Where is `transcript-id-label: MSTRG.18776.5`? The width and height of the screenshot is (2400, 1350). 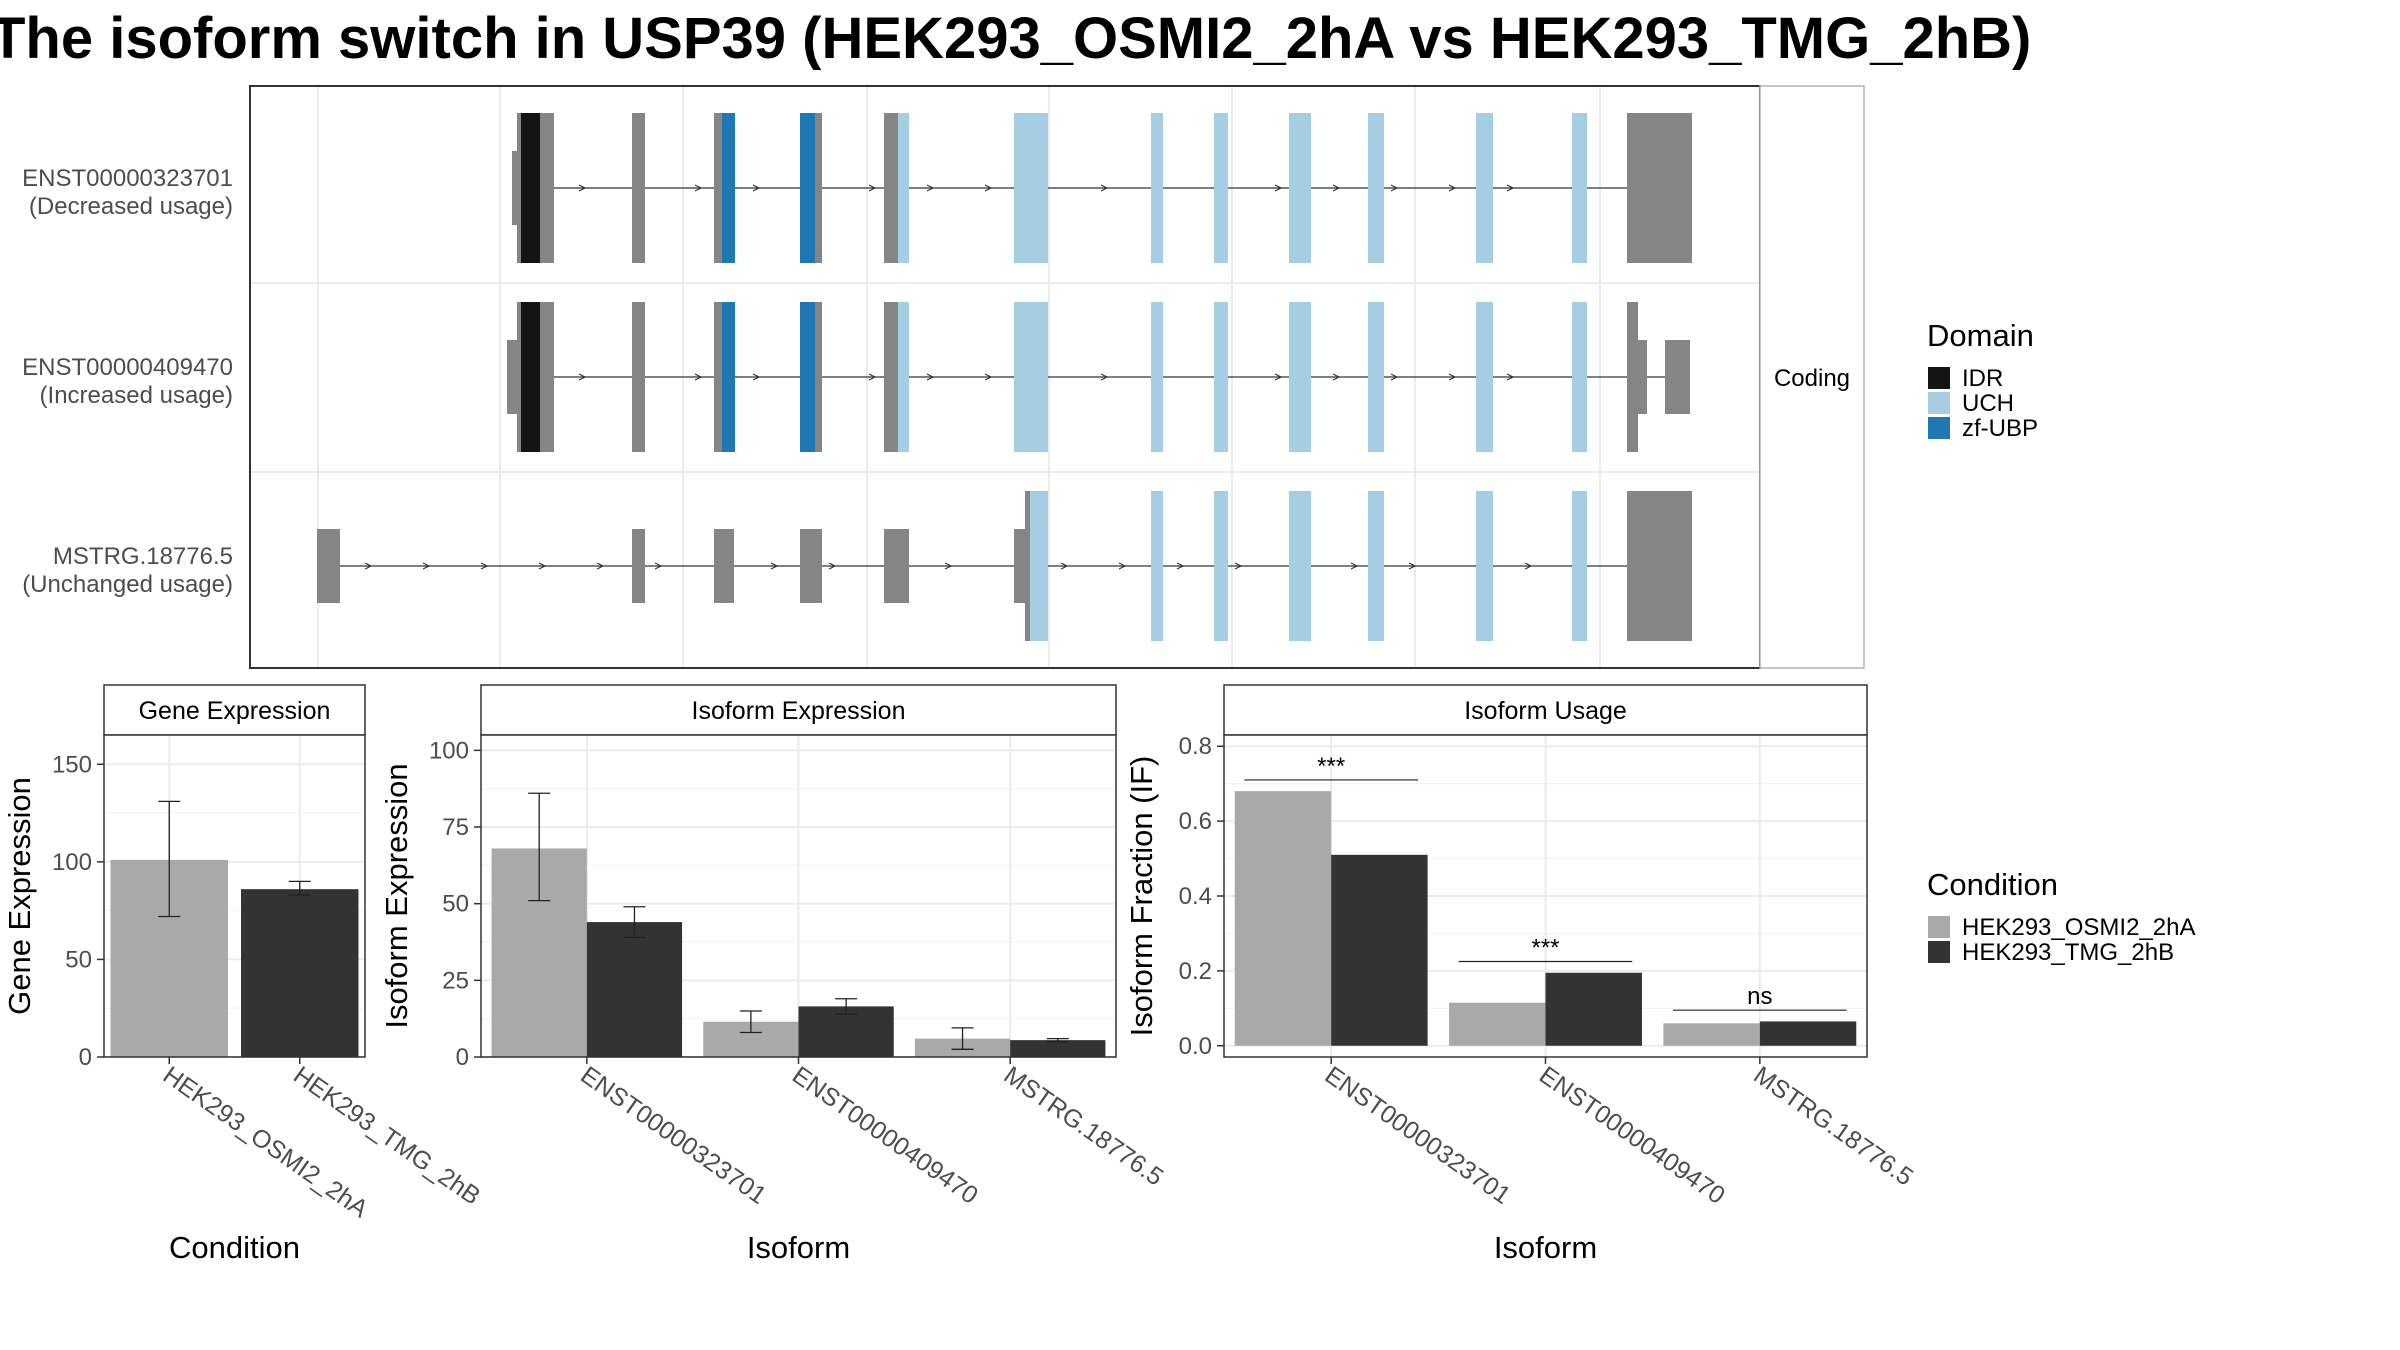 transcript-id-label: MSTRG.18776.5 is located at coordinates (143, 556).